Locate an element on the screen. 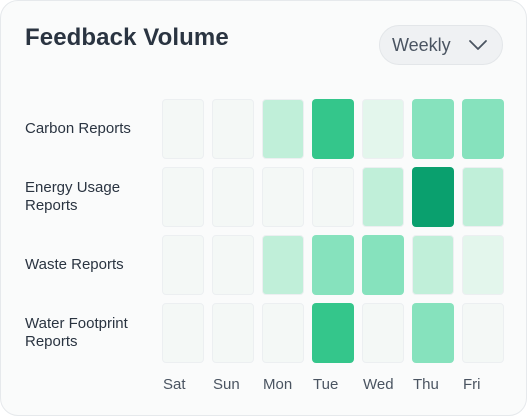 The width and height of the screenshot is (527, 416). column-label: Sat is located at coordinates (174, 384).